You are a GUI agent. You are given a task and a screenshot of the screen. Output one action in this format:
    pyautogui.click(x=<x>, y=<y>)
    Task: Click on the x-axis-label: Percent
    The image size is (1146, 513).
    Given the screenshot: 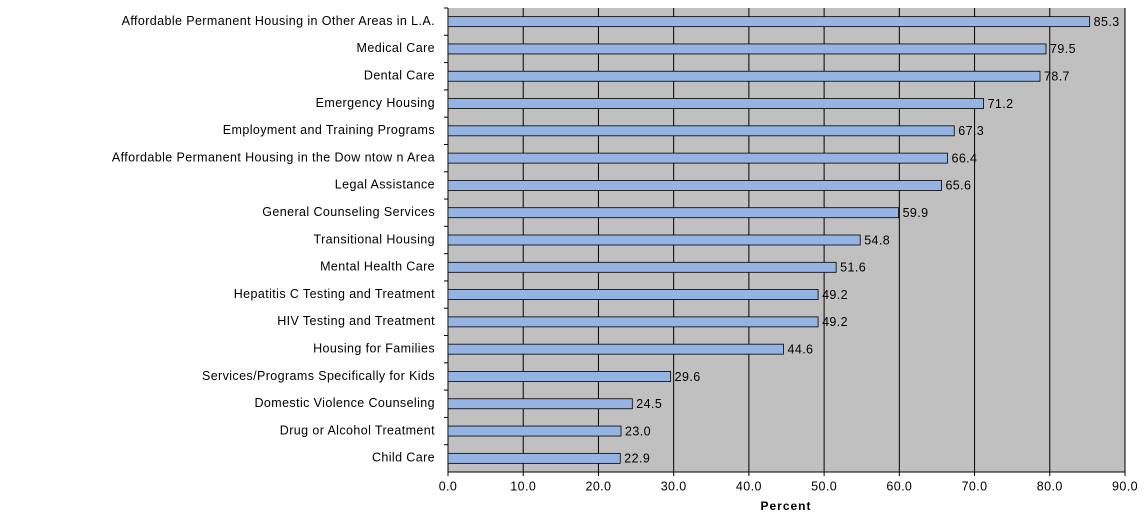 What is the action you would take?
    pyautogui.click(x=785, y=506)
    